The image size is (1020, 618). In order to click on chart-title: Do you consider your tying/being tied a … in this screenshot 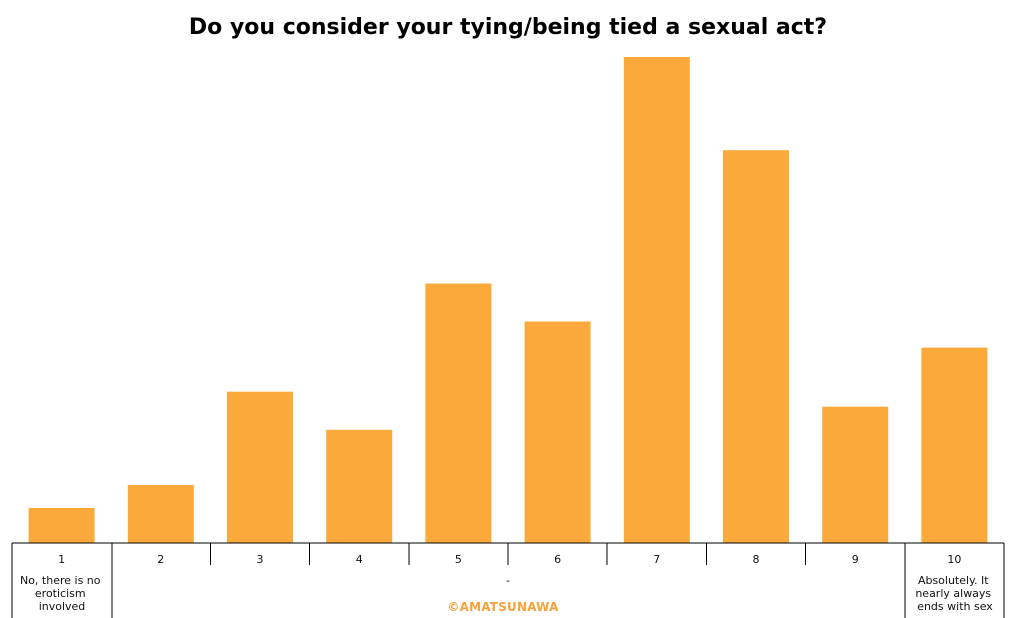, I will do `click(508, 27)`.